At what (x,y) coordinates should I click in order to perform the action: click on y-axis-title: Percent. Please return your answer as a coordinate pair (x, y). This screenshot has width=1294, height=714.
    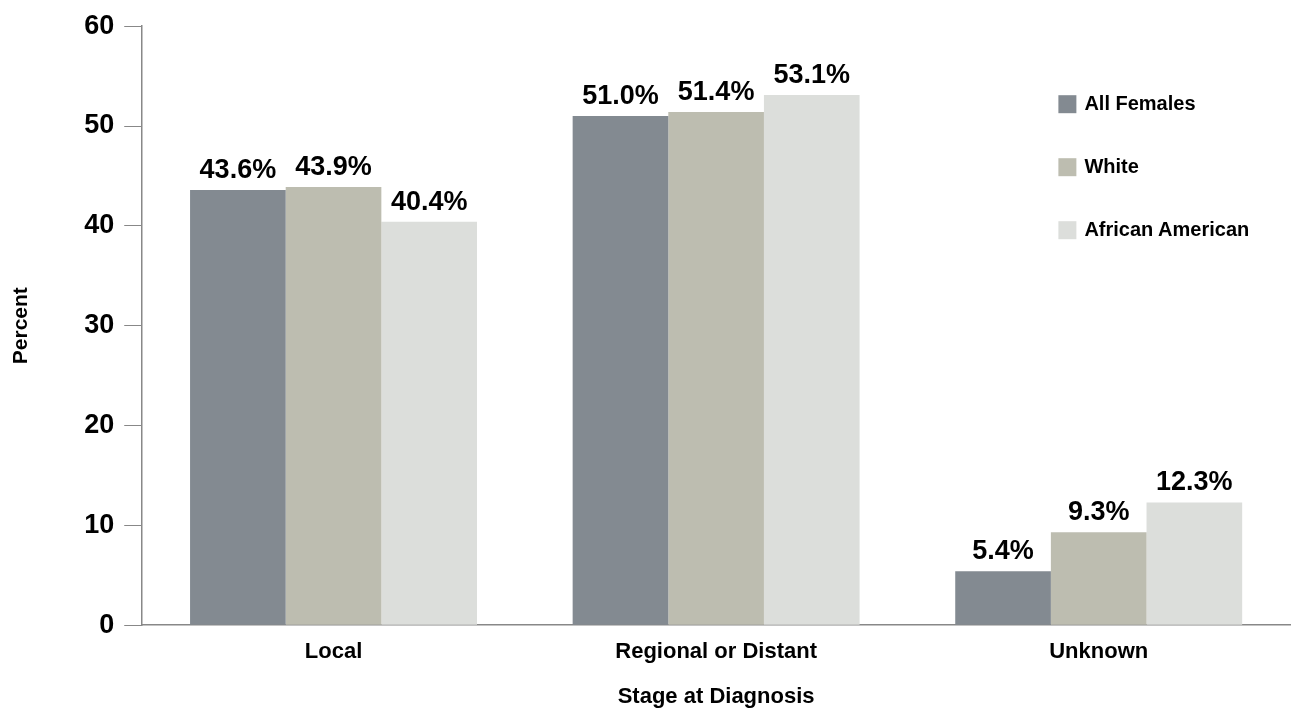
    Looking at the image, I should click on (20, 326).